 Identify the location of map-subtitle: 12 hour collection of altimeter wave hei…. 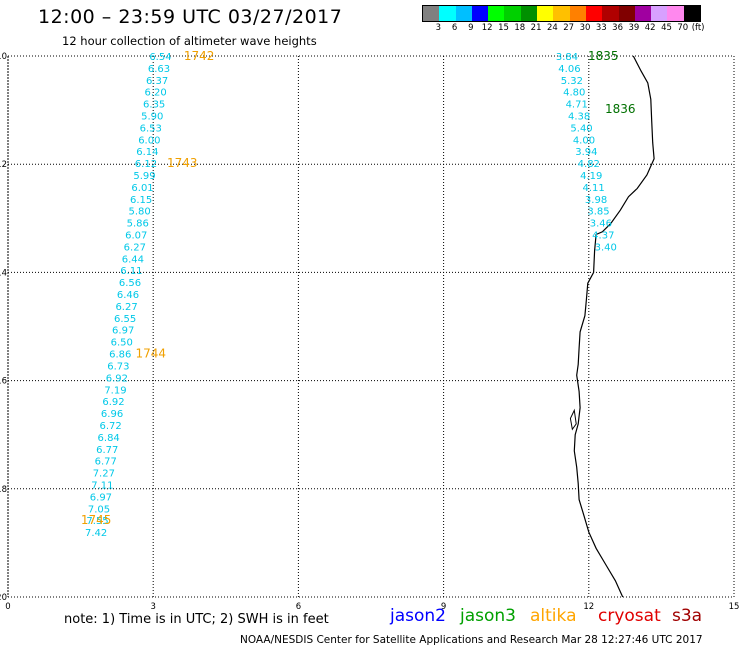
(189, 41).